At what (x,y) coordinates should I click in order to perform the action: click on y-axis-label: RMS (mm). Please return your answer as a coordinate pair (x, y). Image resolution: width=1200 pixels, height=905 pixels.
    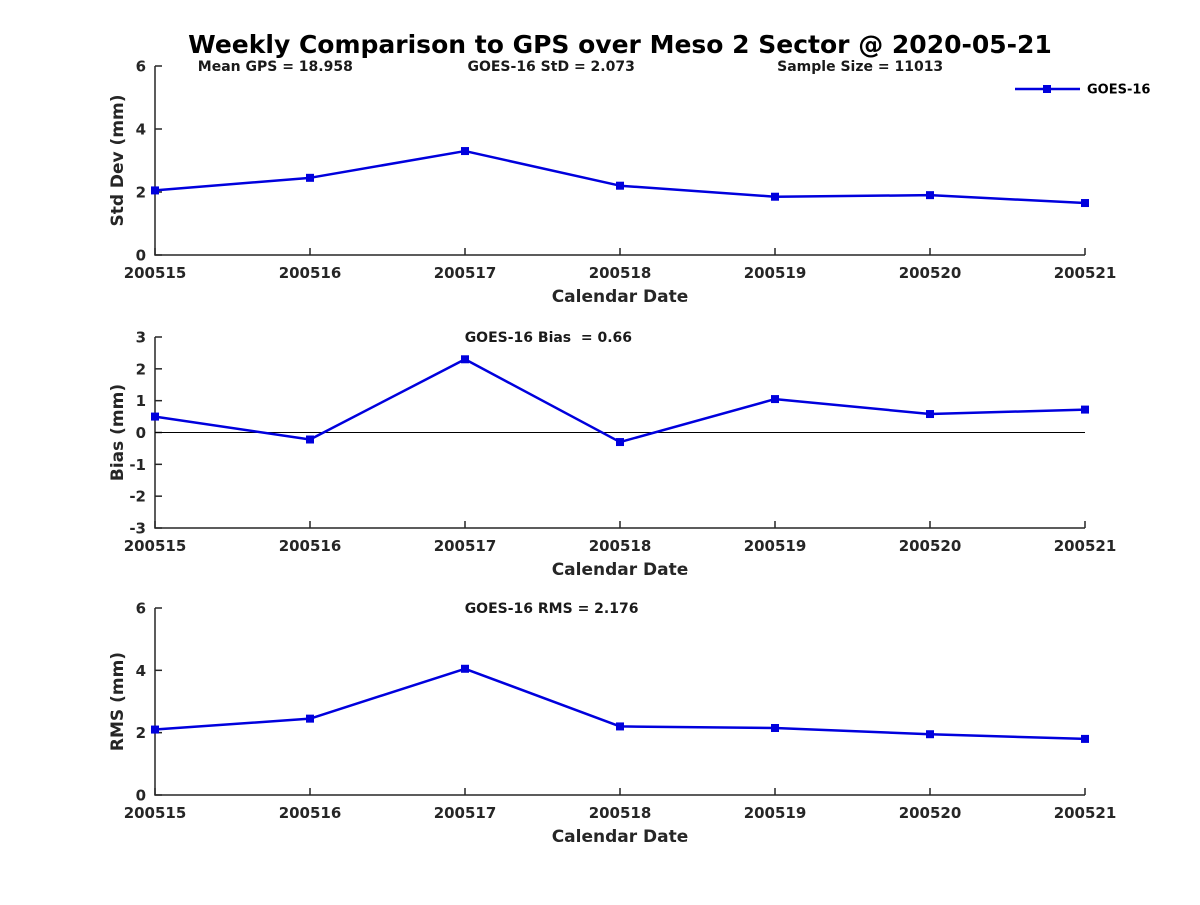
    Looking at the image, I should click on (118, 701).